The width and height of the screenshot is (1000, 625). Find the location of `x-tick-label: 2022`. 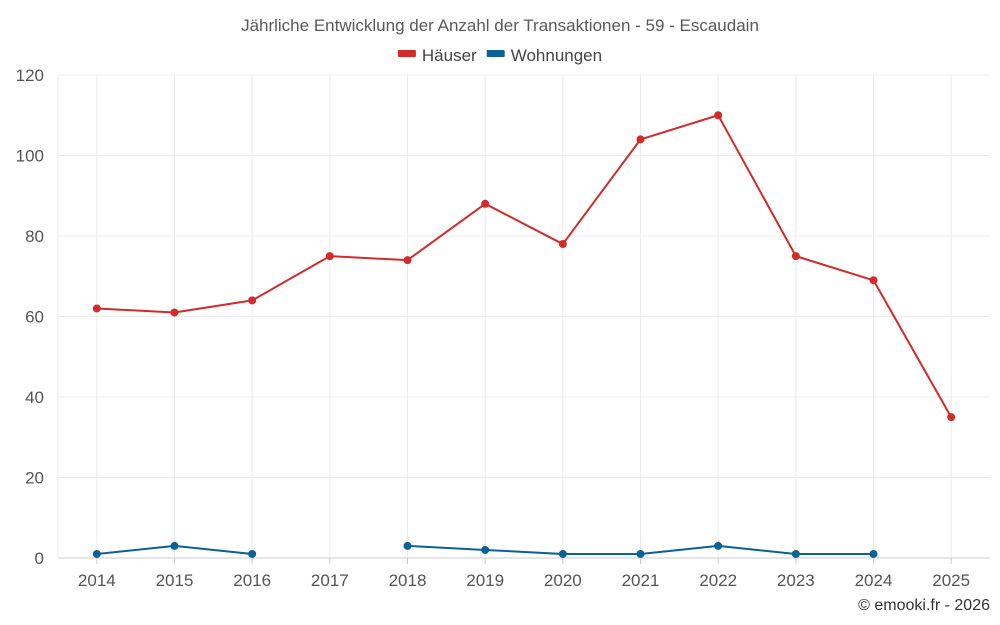

x-tick-label: 2022 is located at coordinates (718, 580).